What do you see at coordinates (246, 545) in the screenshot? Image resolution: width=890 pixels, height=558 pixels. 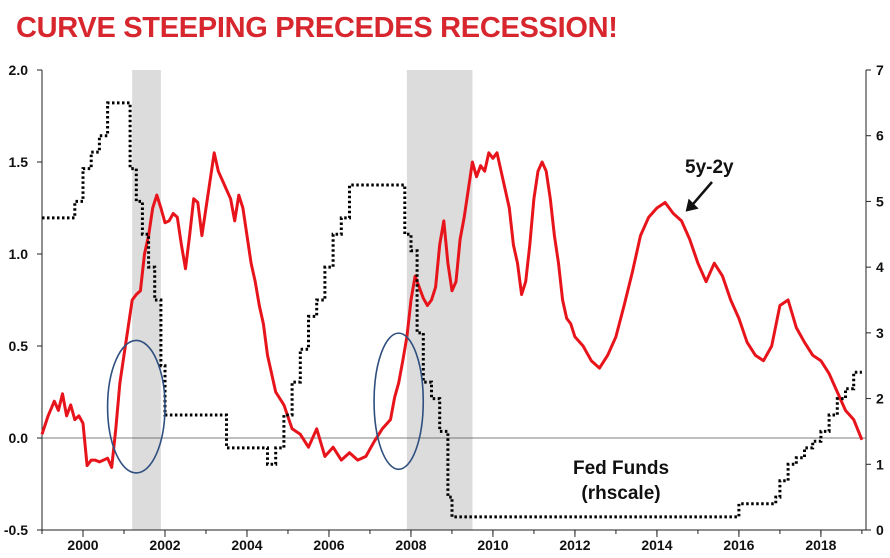 I see `x-tick-label: 2004` at bounding box center [246, 545].